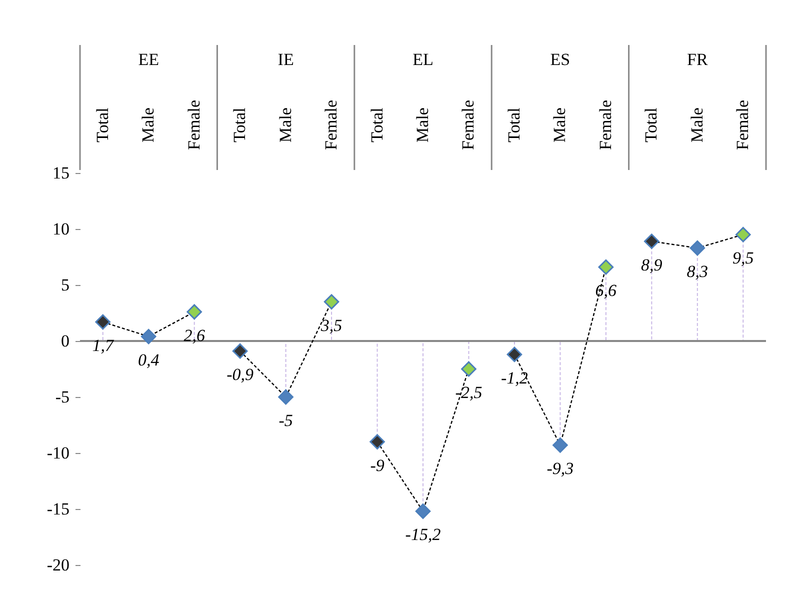 The height and width of the screenshot is (592, 791). Describe the element at coordinates (149, 360) in the screenshot. I see `data-label: 0,4` at that location.